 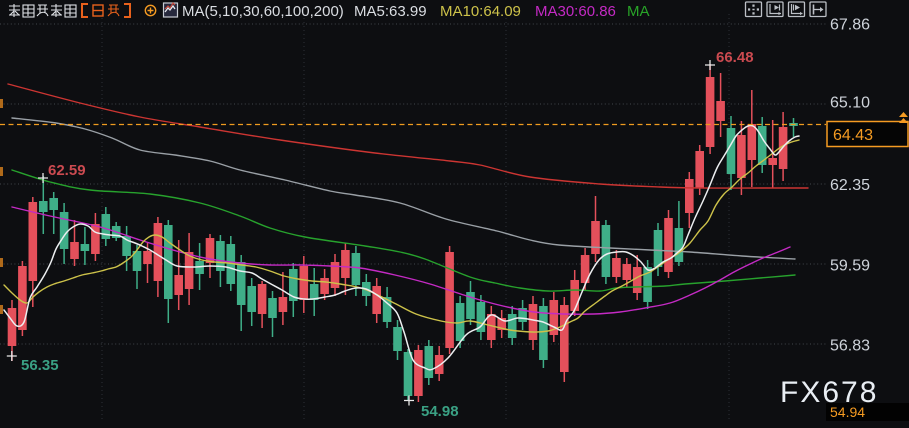 I want to click on svg-text: 67.86, so click(x=850, y=25).